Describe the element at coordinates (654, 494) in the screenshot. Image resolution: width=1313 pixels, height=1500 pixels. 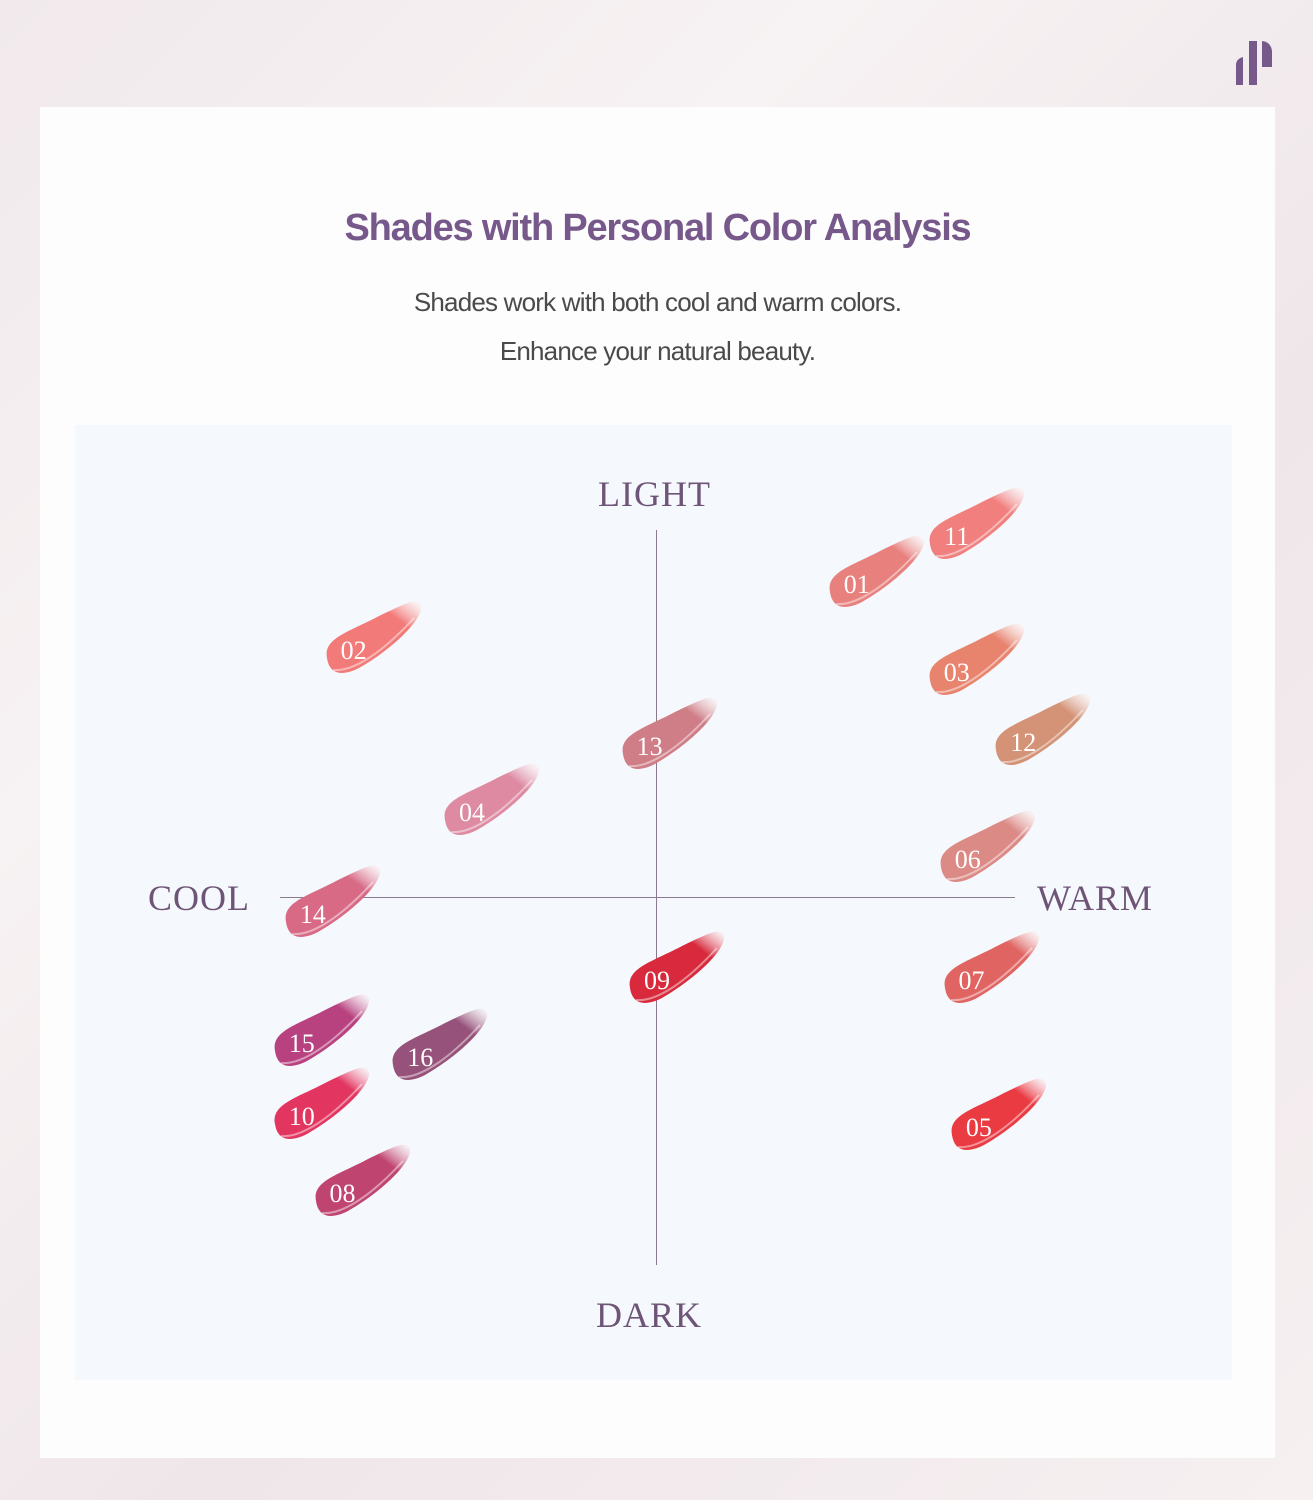
I see `axis-label-light: LIGHT` at that location.